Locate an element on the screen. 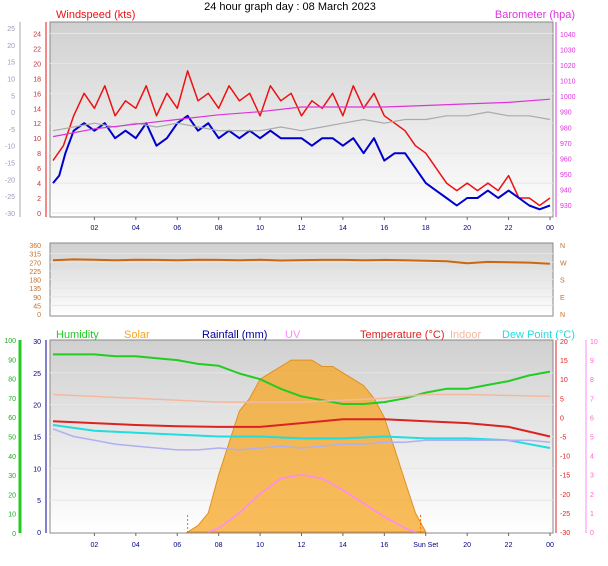 Image resolution: width=608 pixels, height=566 pixels. baro-tick-label: 960 is located at coordinates (566, 159).